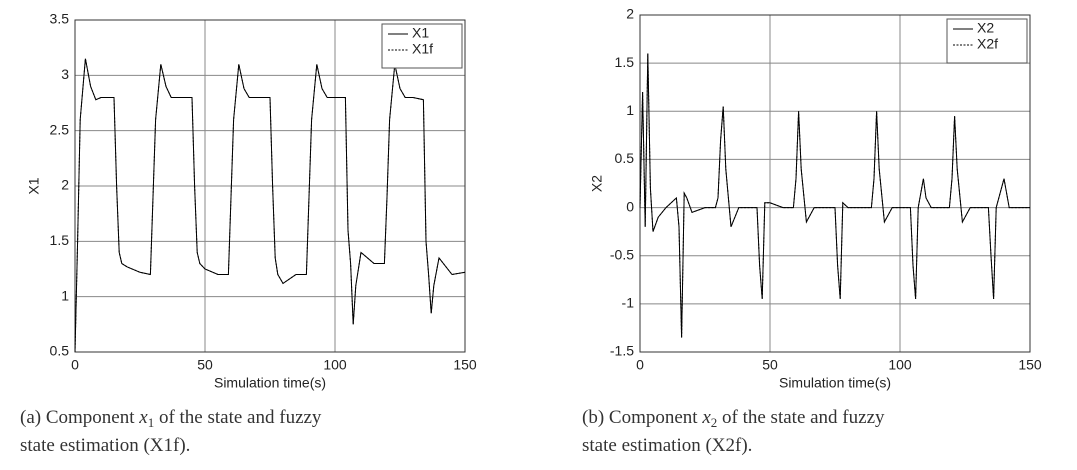 The width and height of the screenshot is (1077, 470). Describe the element at coordinates (987, 44) in the screenshot. I see `legend-label: X2f` at that location.